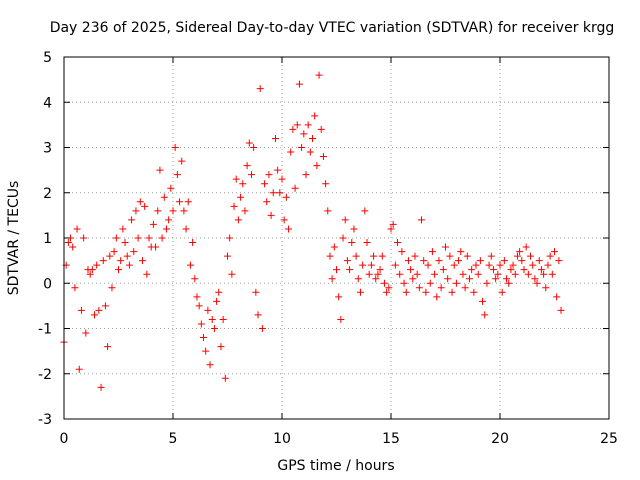 The image size is (640, 480). Describe the element at coordinates (282, 439) in the screenshot. I see `x-tick-label: 10` at that location.